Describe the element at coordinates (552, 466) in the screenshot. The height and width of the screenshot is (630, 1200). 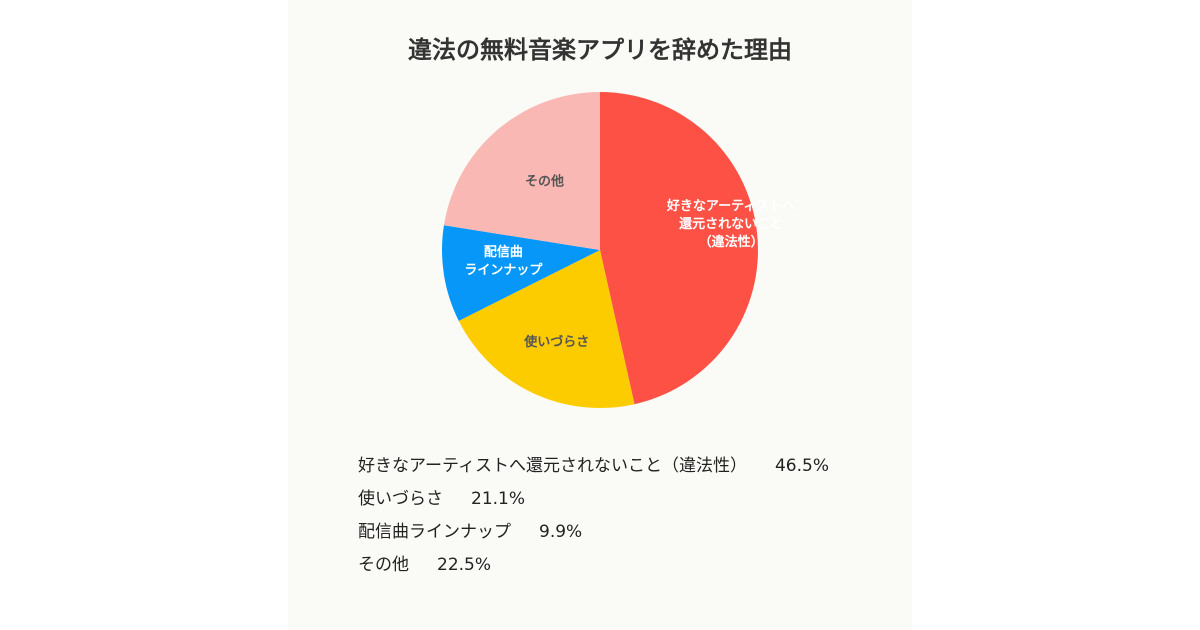
I see `legend-label: 好きなアーティストへ還元されないこと（違法性）` at that location.